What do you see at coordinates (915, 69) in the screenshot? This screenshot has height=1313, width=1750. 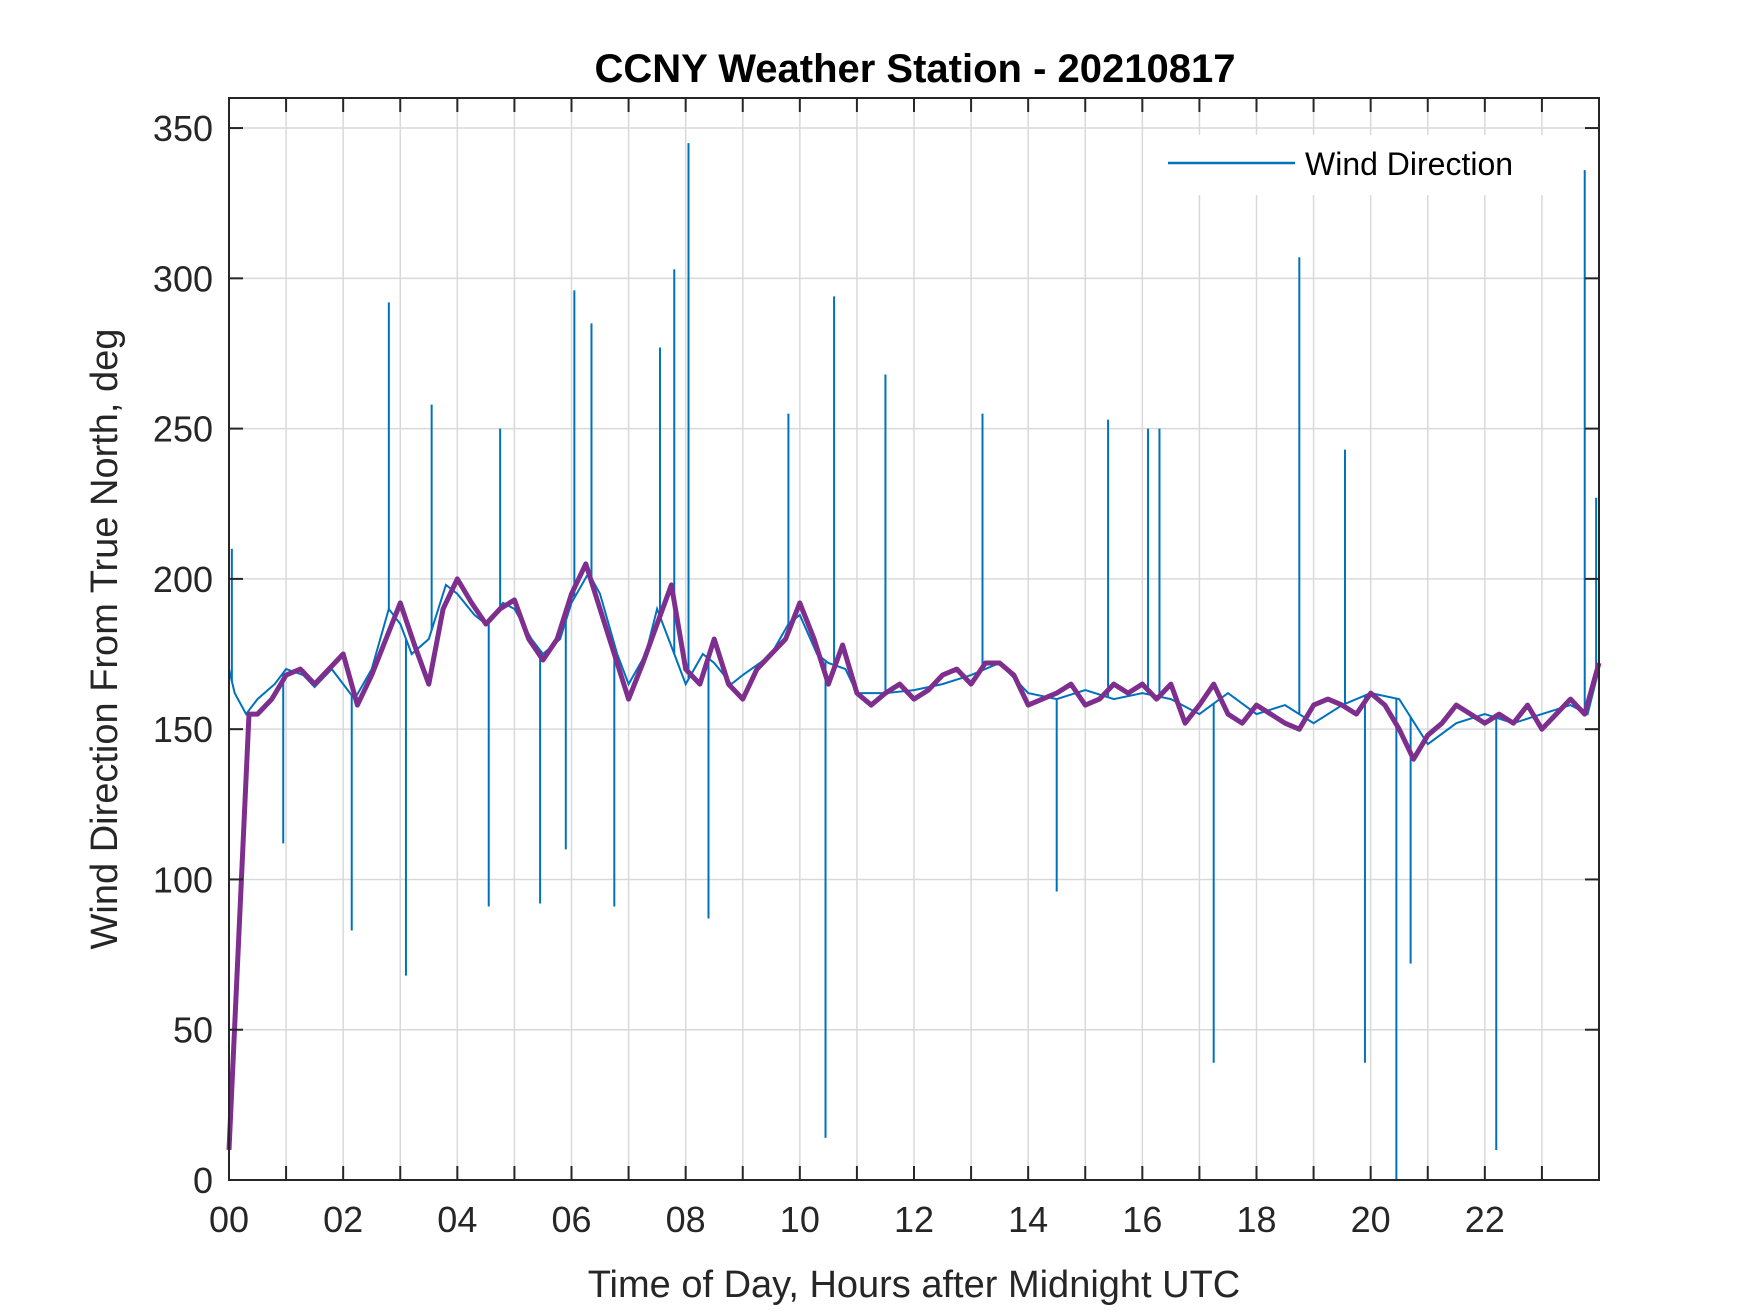 I see `chart-title: CCNY Weather Station - 20210817` at bounding box center [915, 69].